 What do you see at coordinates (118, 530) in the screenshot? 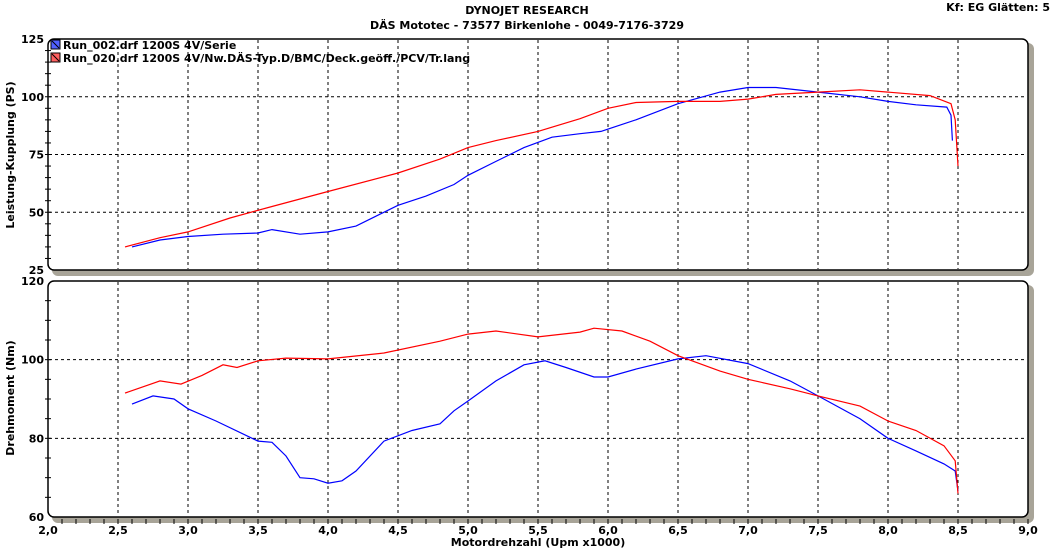
I see `x-tick-label: 2,5` at bounding box center [118, 530].